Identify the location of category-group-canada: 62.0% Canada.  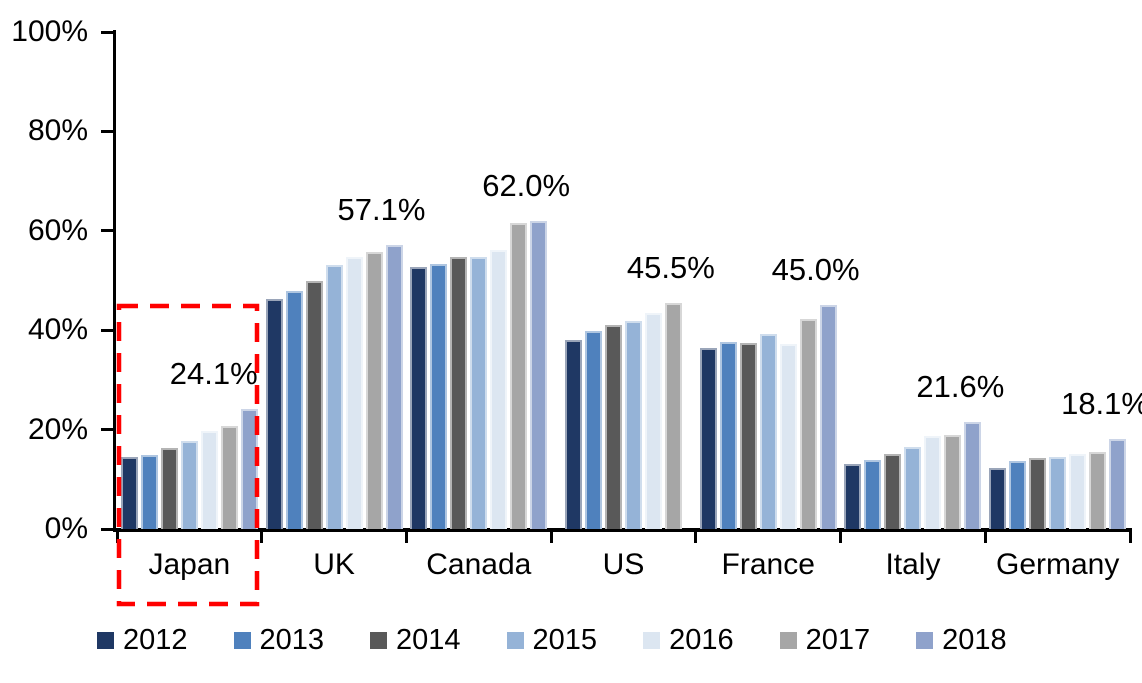
(488, 306).